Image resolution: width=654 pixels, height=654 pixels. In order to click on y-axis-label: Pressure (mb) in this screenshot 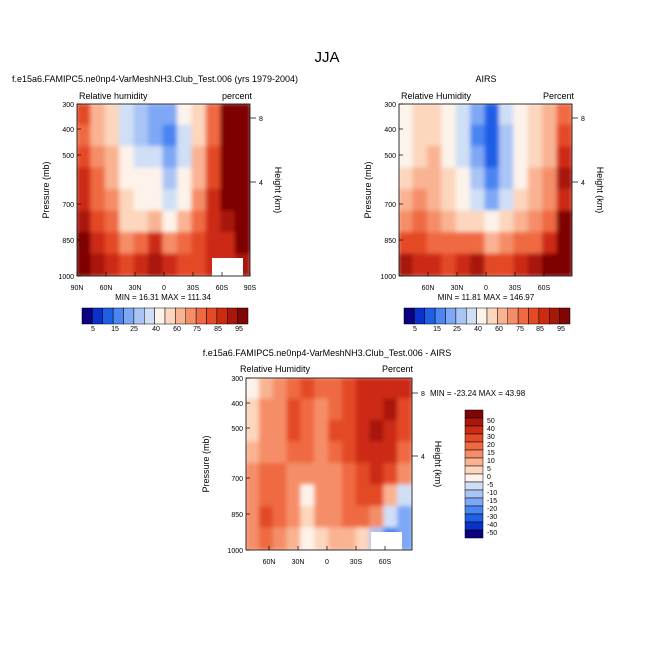, I will do `click(46, 189)`.